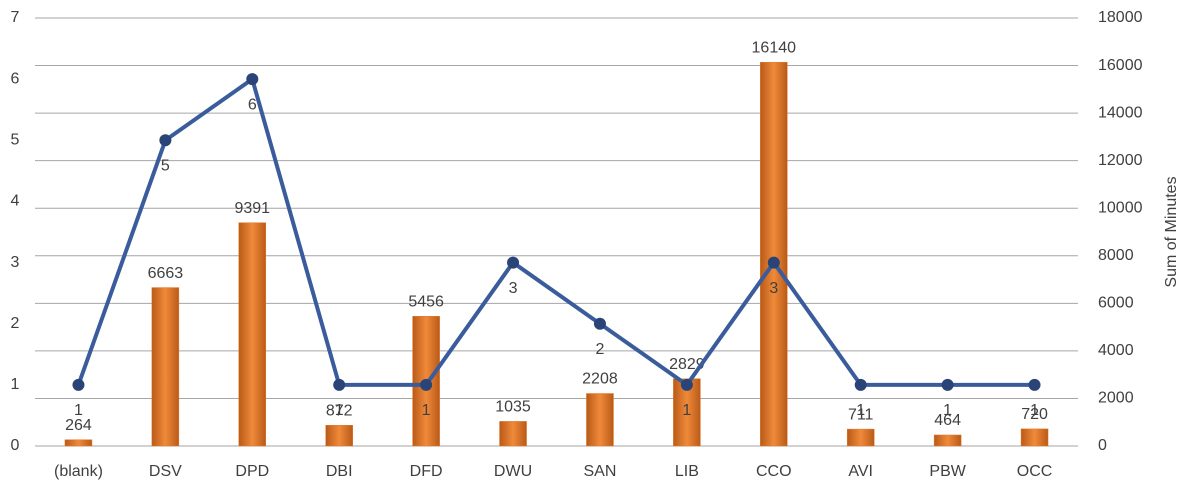  Describe the element at coordinates (339, 471) in the screenshot. I see `x-tick-label: DBI` at that location.